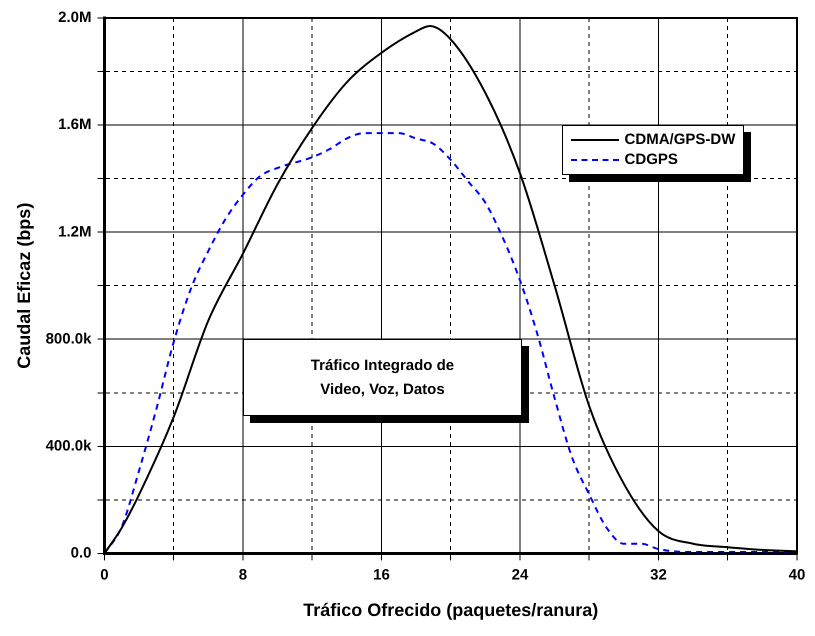 The width and height of the screenshot is (815, 636). Describe the element at coordinates (658, 575) in the screenshot. I see `x-tick-label: 32` at that location.